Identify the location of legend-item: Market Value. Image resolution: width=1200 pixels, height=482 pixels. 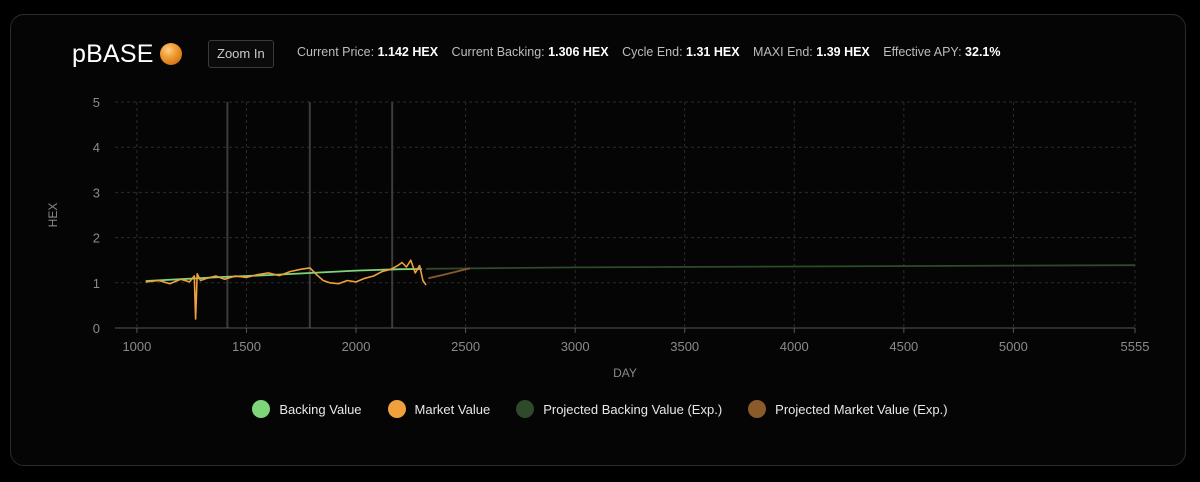
(439, 409).